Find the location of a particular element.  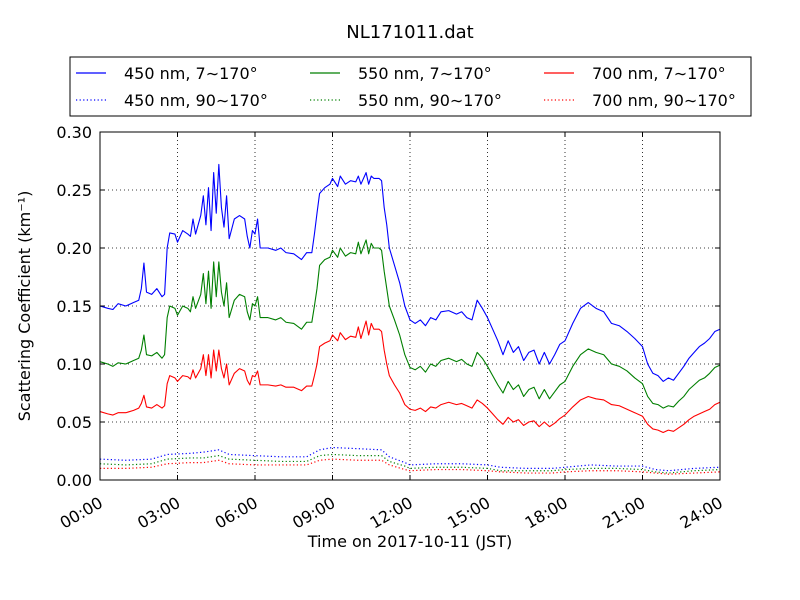

y-tick-label: 0.15 is located at coordinates (74, 306).